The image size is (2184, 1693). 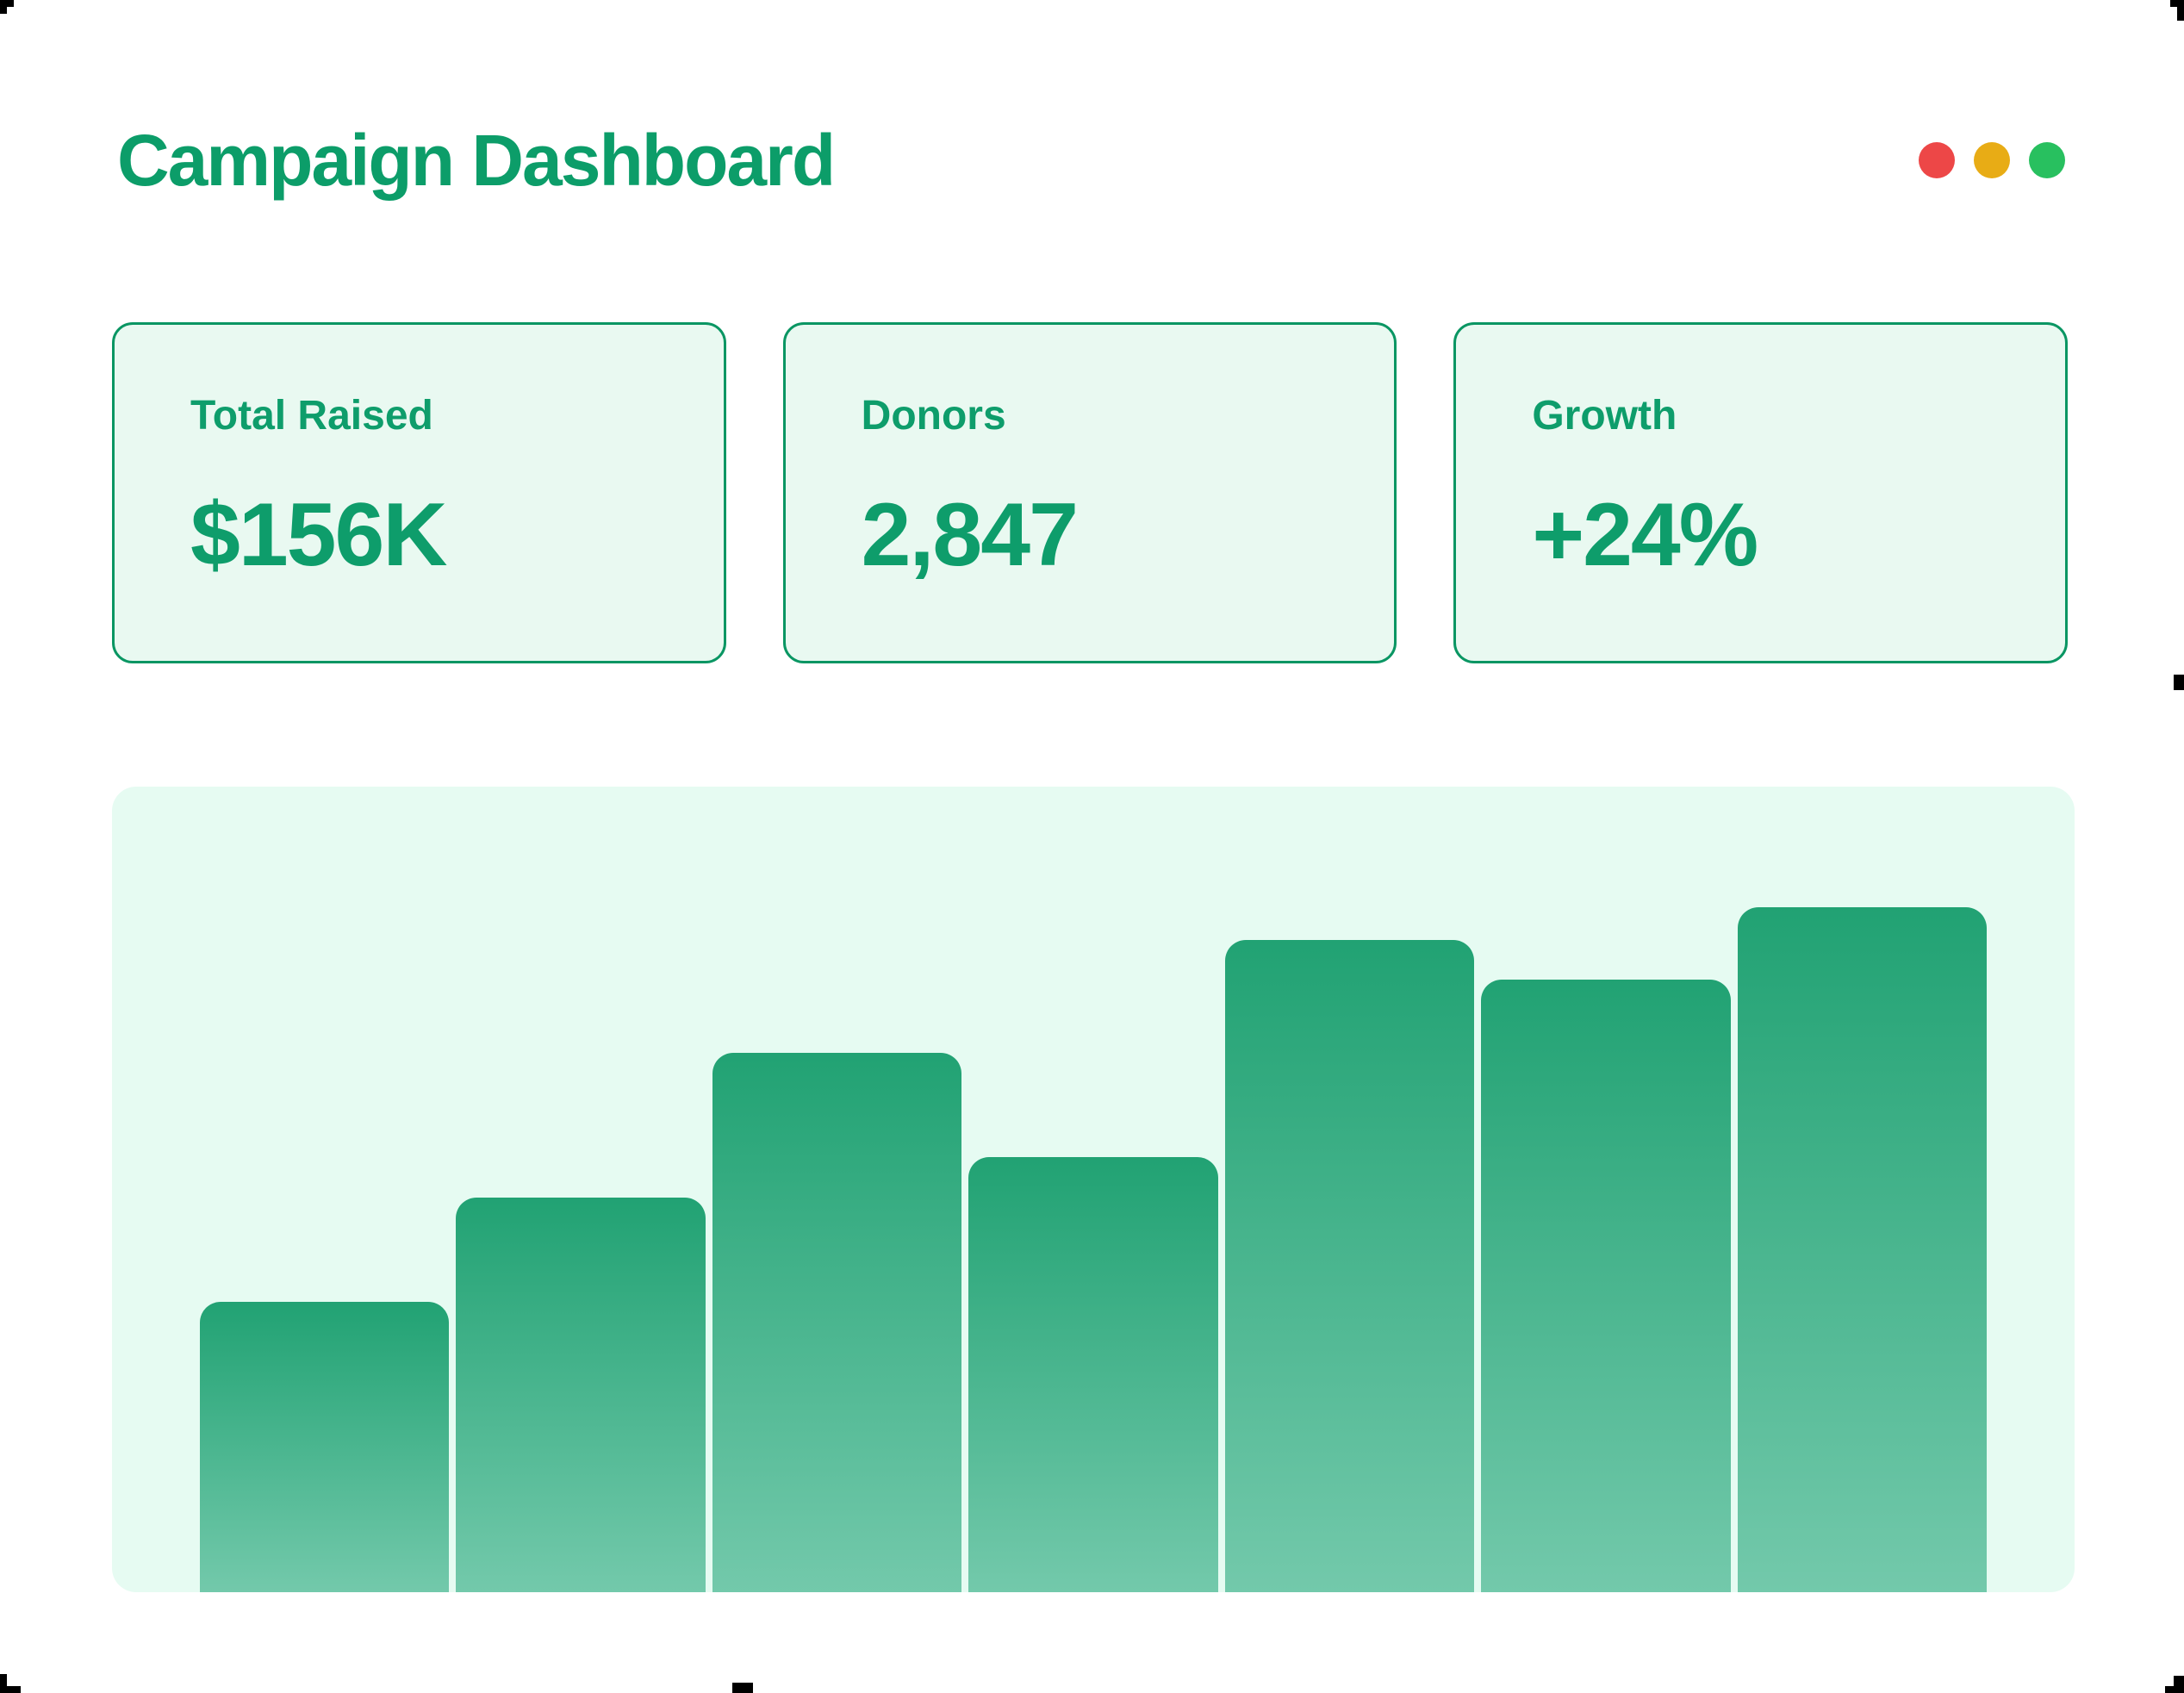 What do you see at coordinates (7, 3) in the screenshot?
I see `crop-mark-top-left-a` at bounding box center [7, 3].